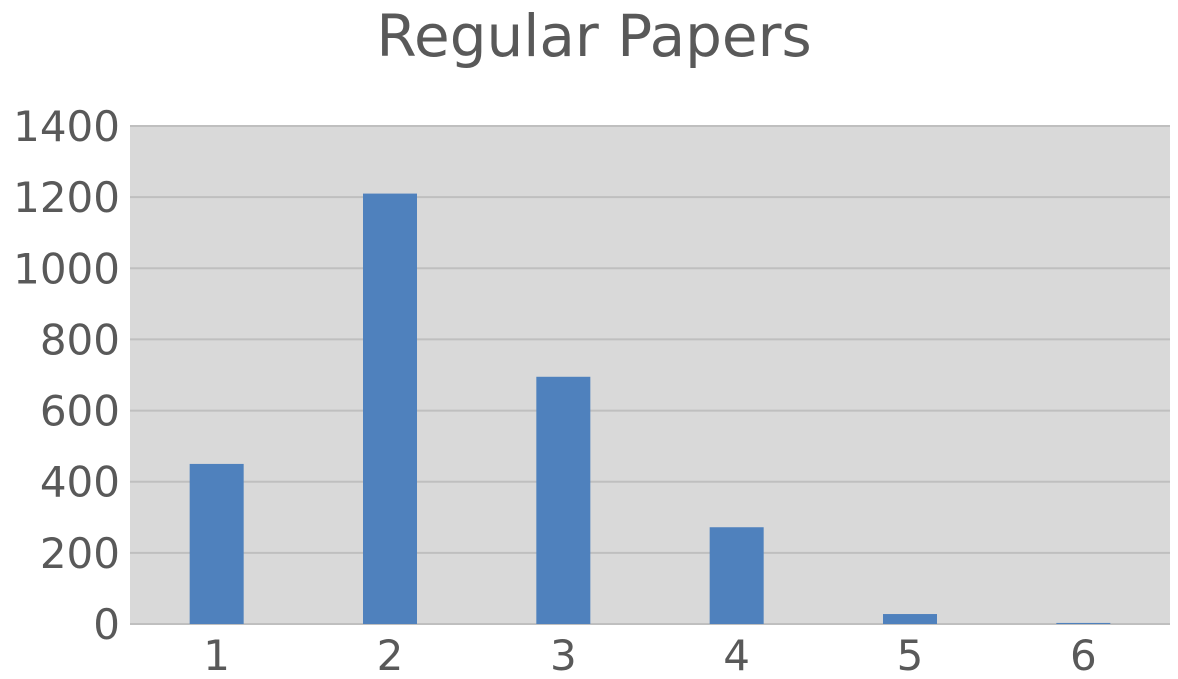 The image size is (1178, 679). I want to click on x-tick-label: 1, so click(216, 653).